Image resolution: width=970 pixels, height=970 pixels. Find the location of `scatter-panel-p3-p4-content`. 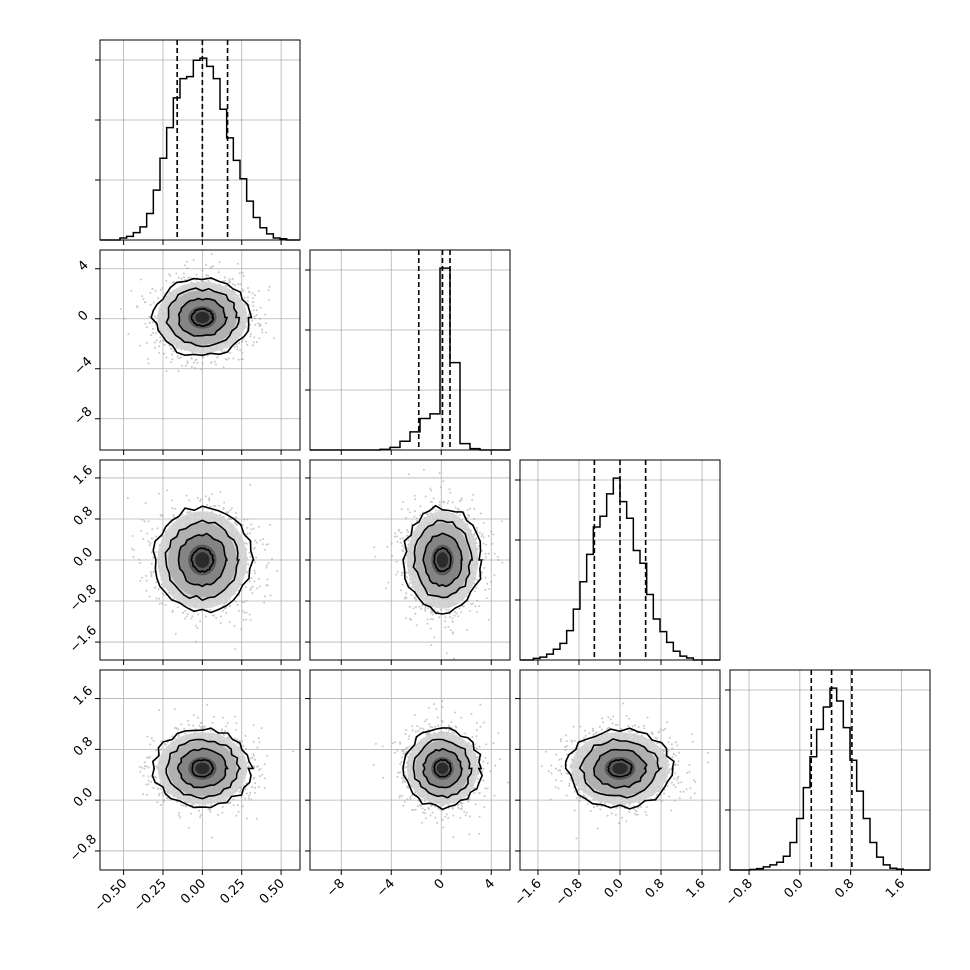

scatter-panel-p3-p4-content is located at coordinates (625, 771).